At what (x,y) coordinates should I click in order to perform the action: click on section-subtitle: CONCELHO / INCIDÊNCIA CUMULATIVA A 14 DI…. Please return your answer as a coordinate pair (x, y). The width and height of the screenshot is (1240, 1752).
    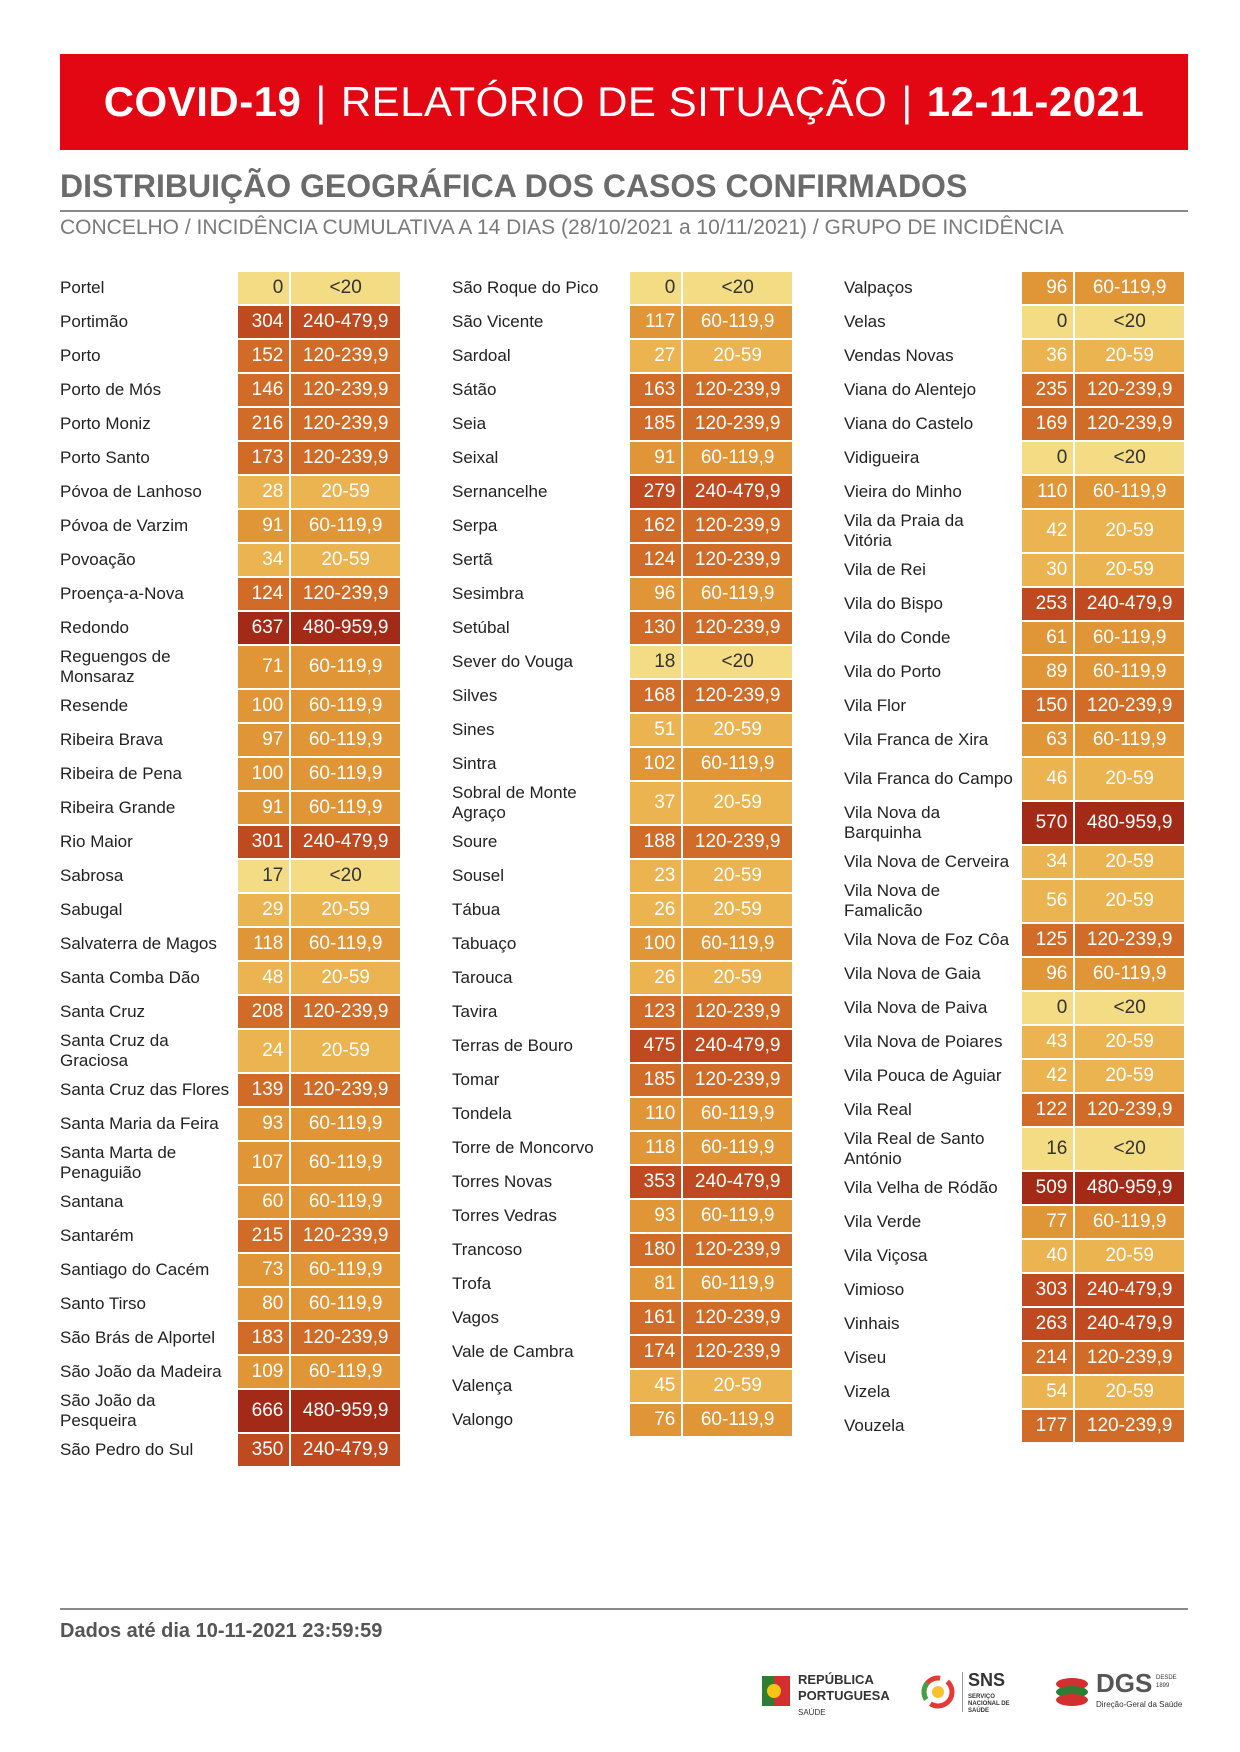
    Looking at the image, I should click on (562, 227).